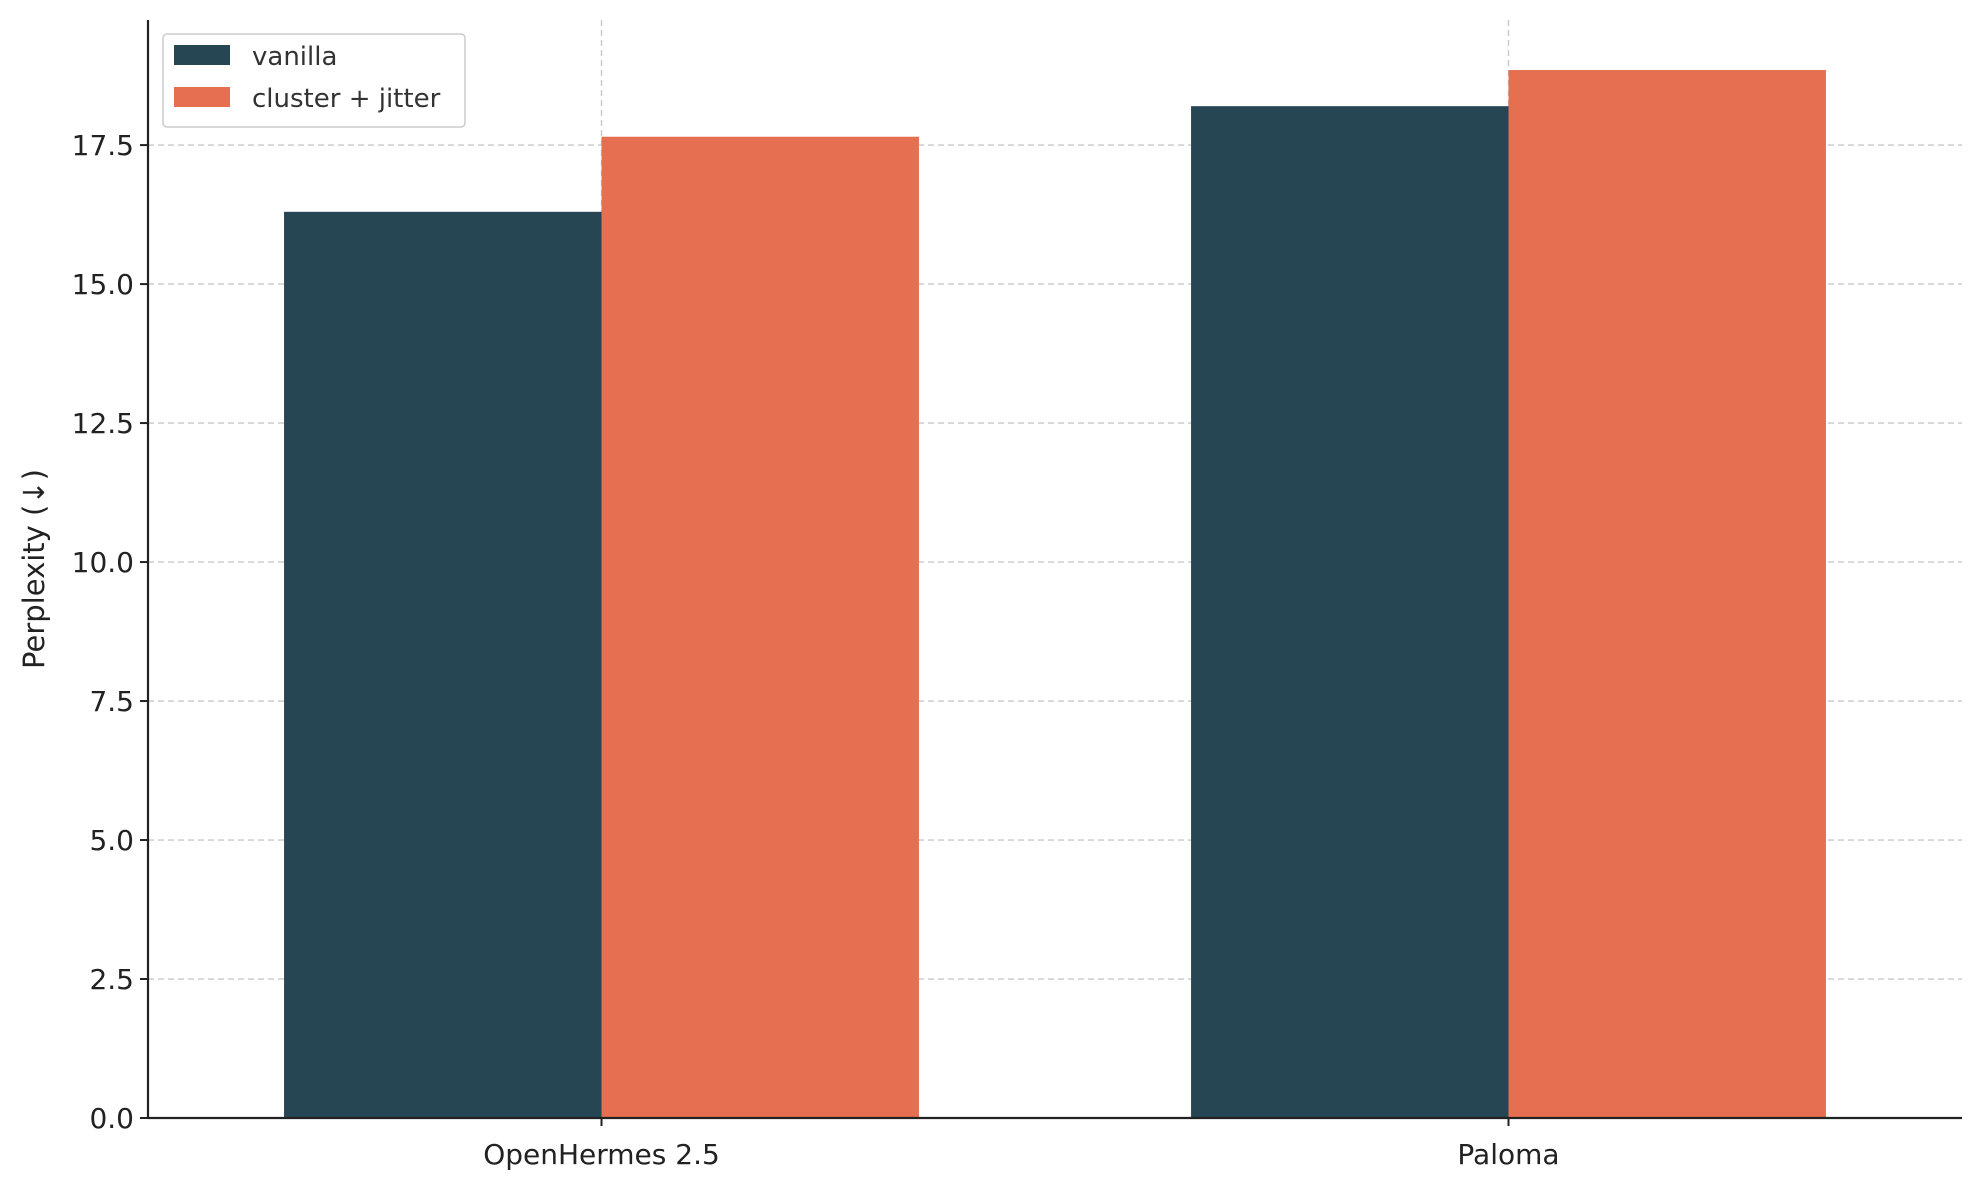 This screenshot has width=1979, height=1180. Describe the element at coordinates (346, 99) in the screenshot. I see `legend-label-cluster-jitter: cluster + jitter` at that location.